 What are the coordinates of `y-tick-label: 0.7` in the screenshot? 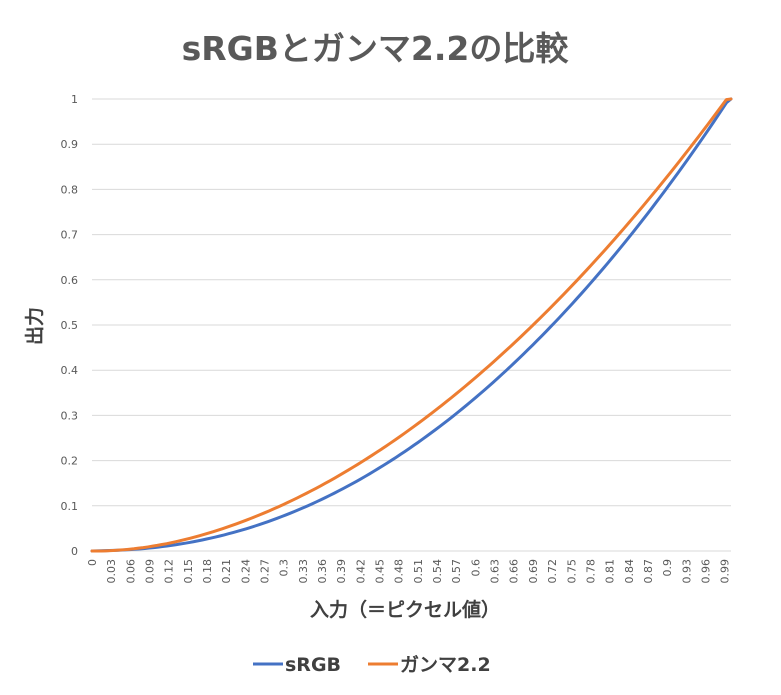 It's located at (70, 235).